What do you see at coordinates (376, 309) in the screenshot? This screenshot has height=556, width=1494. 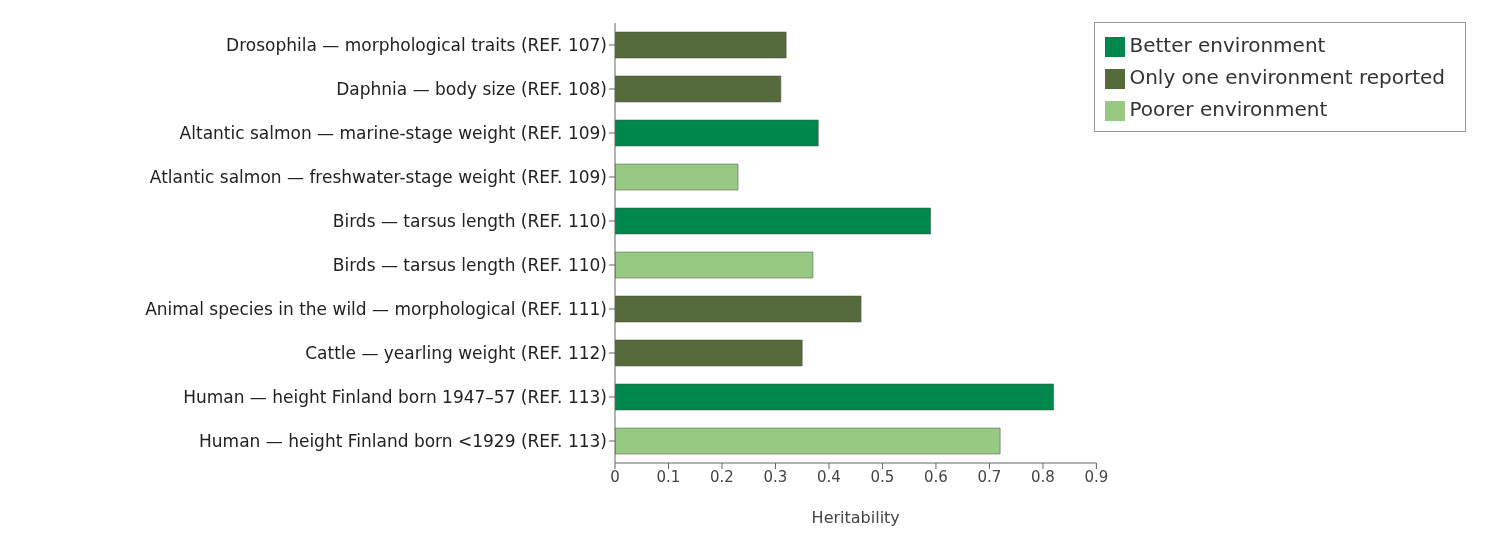 I see `y-tick-label: Animal species in the wild — morphological (REF. 111)` at bounding box center [376, 309].